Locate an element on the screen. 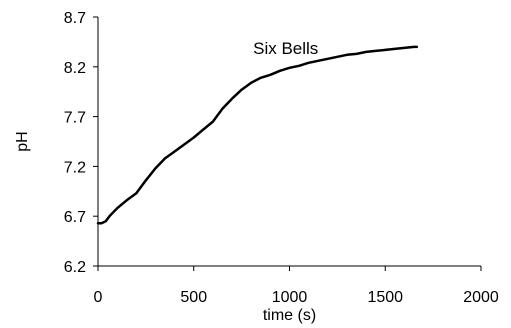 Image resolution: width=511 pixels, height=328 pixels. x-tick-label: 0 is located at coordinates (98, 297).